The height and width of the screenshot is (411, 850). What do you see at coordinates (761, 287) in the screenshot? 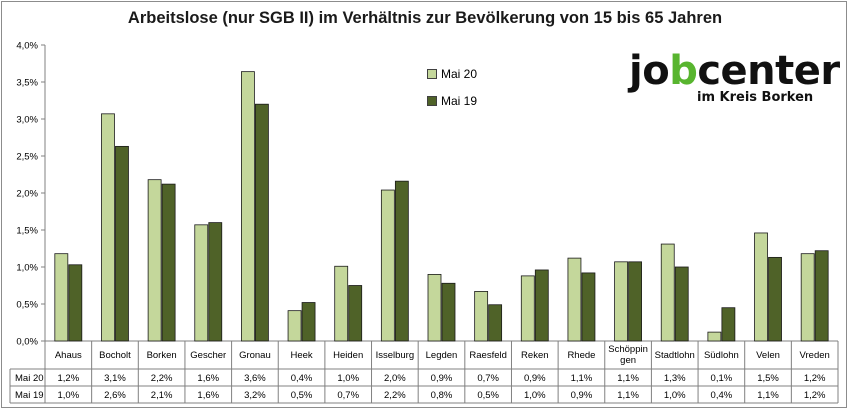
I see `bar-mai-20-velen` at bounding box center [761, 287].